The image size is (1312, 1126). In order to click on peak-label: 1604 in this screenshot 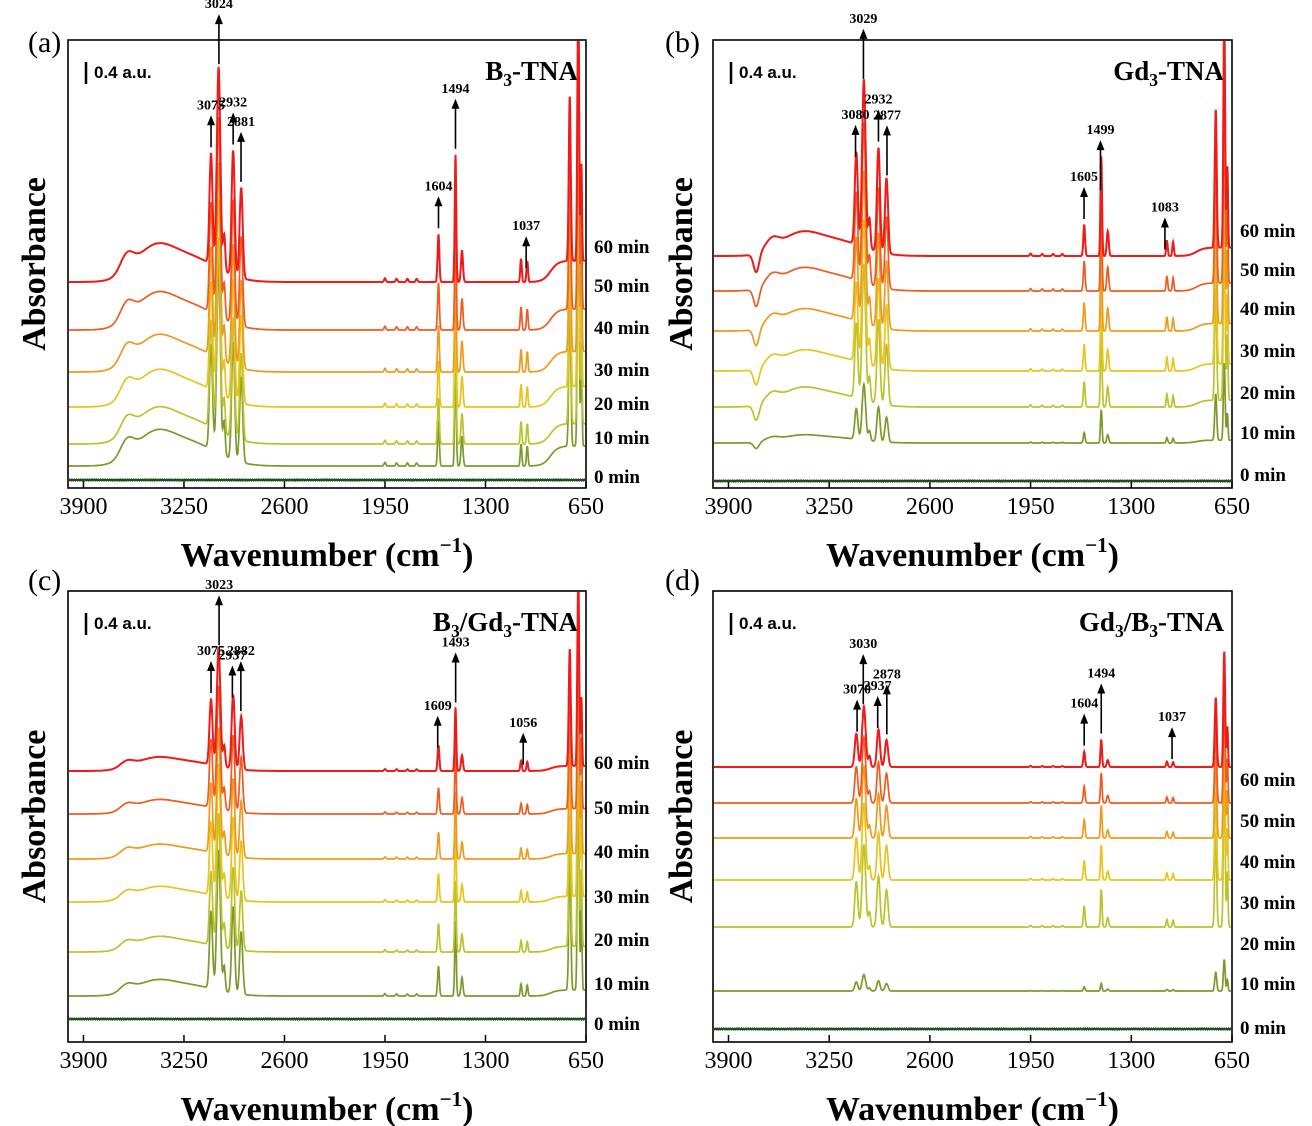, I will do `click(438, 186)`.